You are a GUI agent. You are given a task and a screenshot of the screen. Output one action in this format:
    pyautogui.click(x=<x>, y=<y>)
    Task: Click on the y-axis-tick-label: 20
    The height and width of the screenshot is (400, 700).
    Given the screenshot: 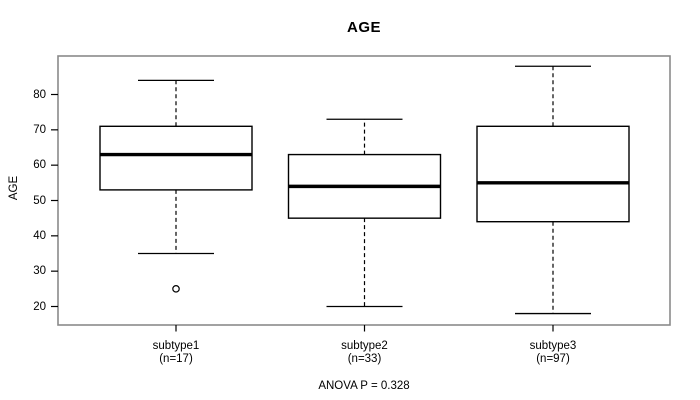 What is the action you would take?
    pyautogui.click(x=39, y=306)
    